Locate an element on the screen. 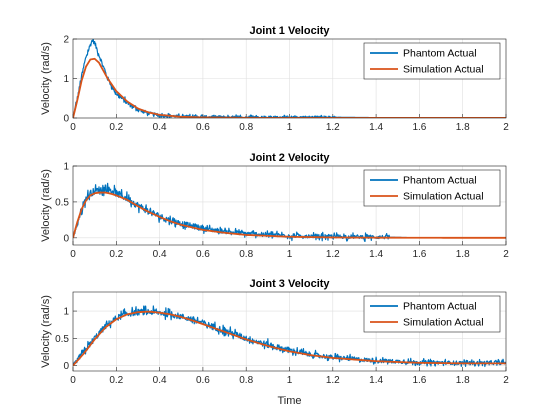  y-tick-label: 2 is located at coordinates (66, 40).